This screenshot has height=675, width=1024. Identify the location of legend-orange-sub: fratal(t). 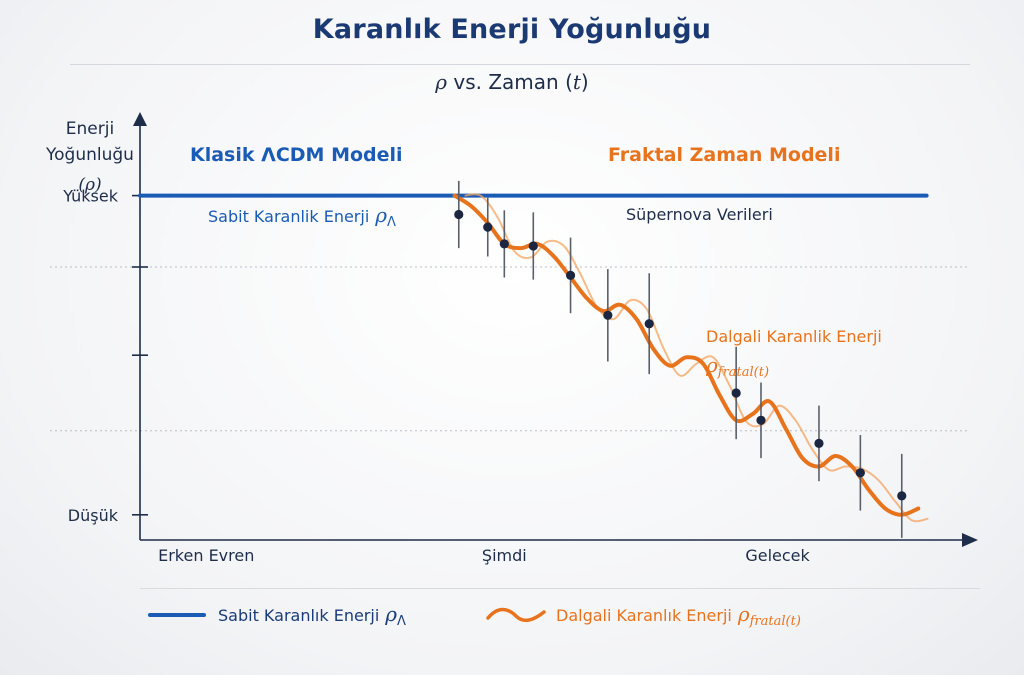
(775, 621).